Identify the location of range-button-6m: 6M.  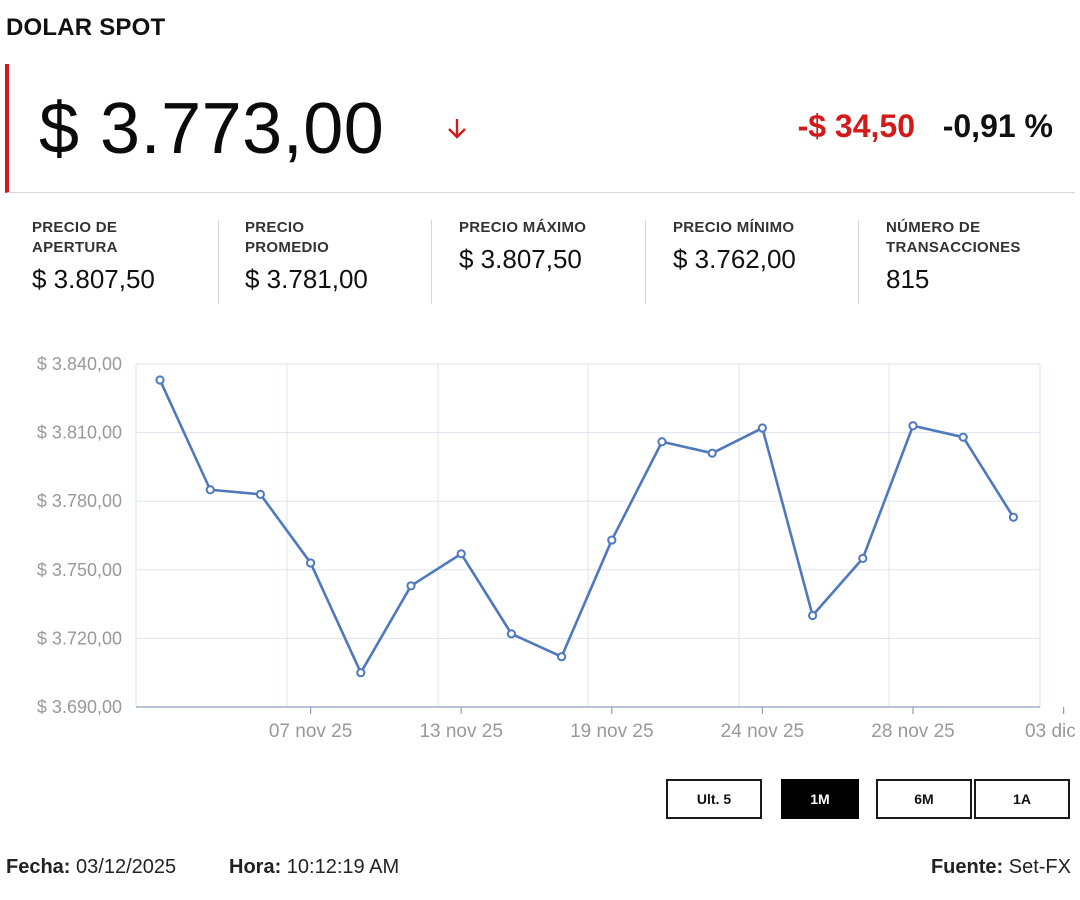
(924, 799).